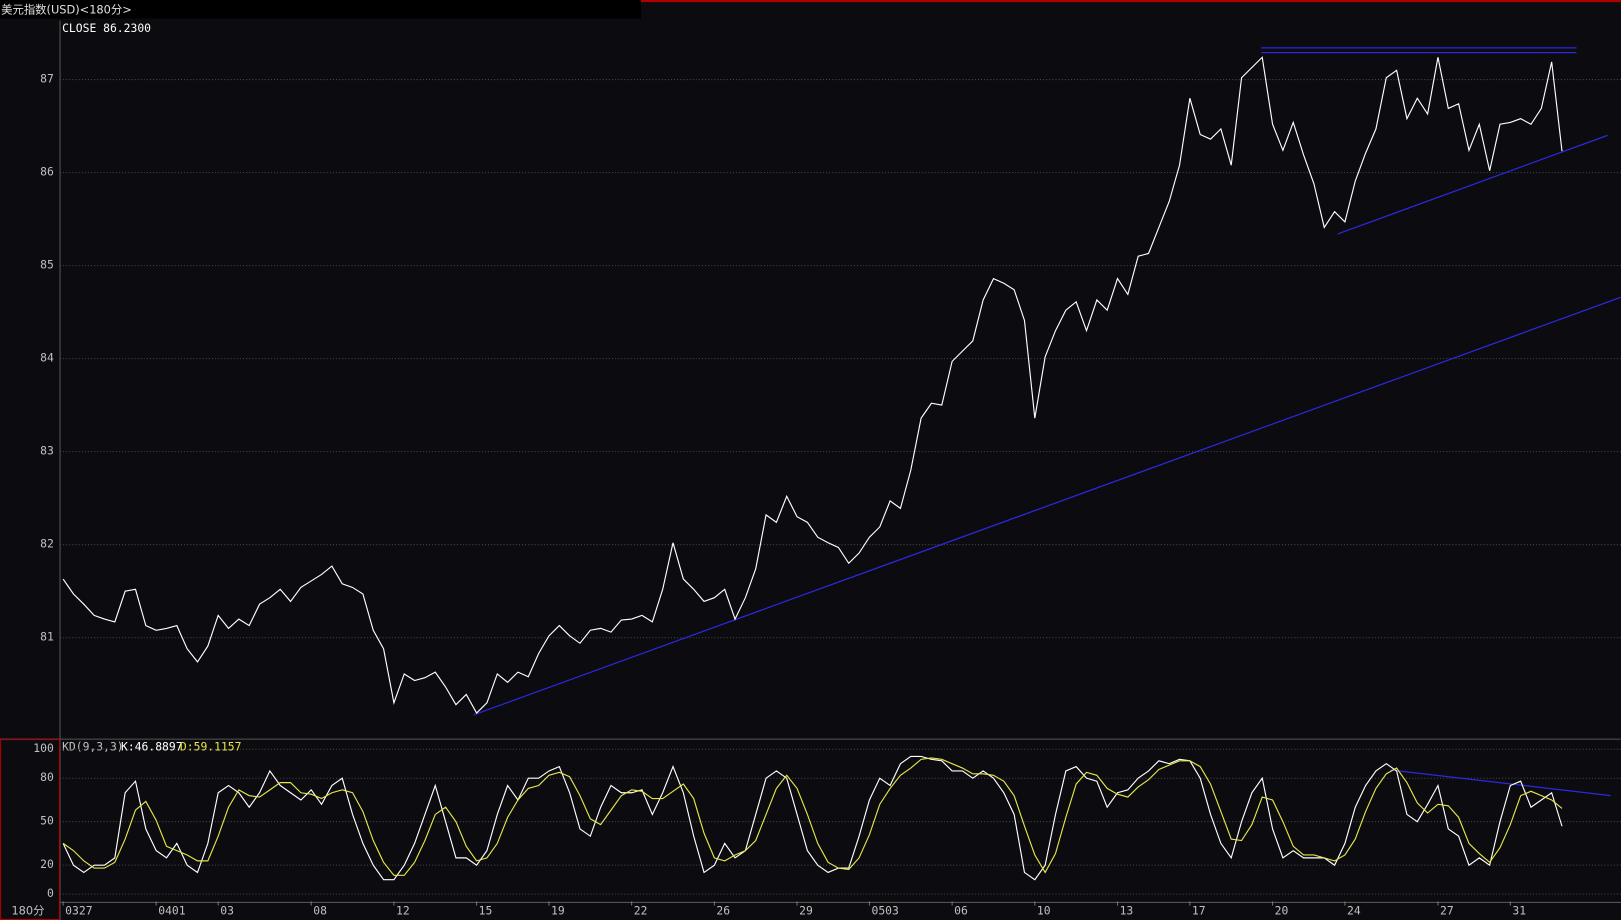  Describe the element at coordinates (320, 911) in the screenshot. I see `x-tick-label: 08` at that location.